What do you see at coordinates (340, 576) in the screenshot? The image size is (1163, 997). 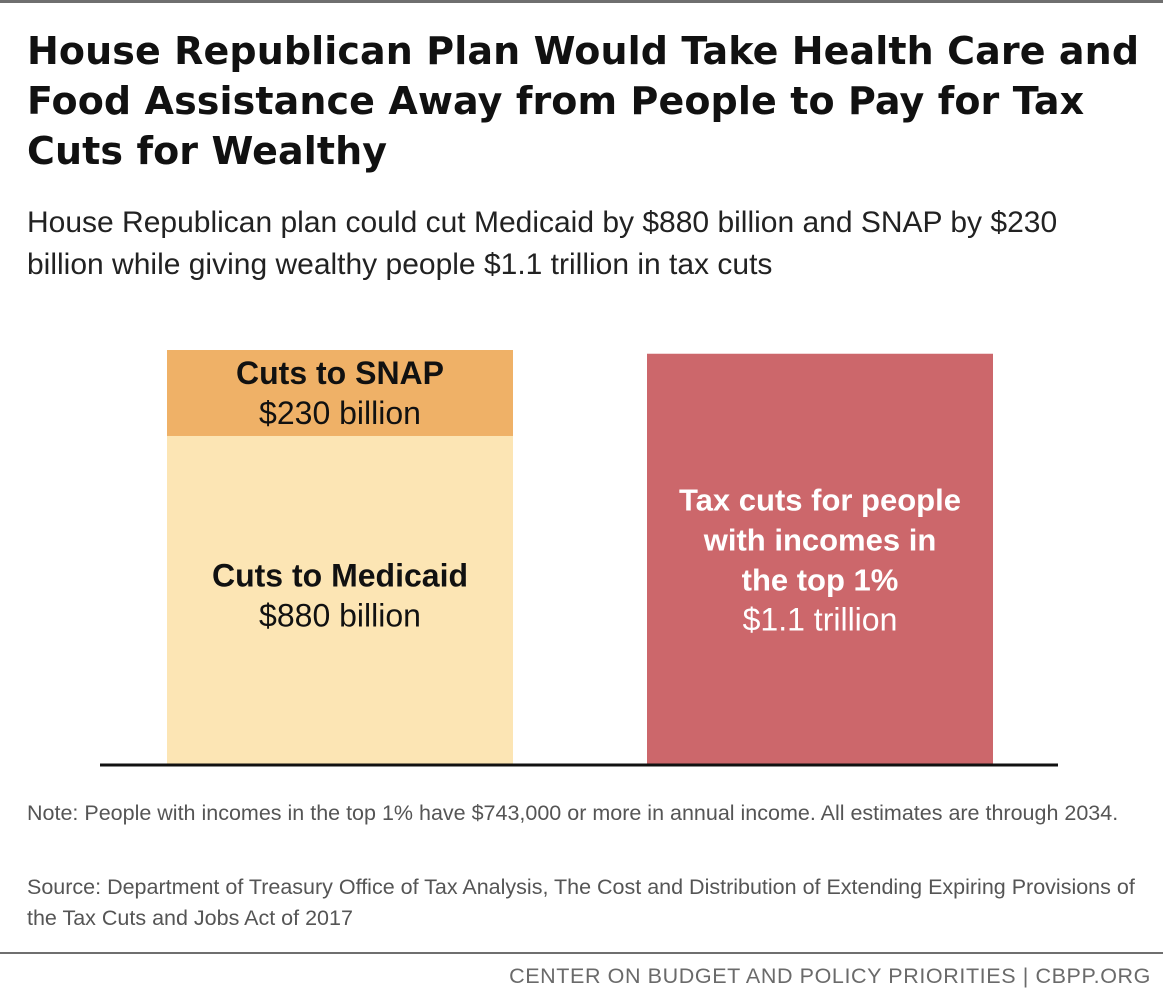 I see `bar-label-medicaid: Cuts to Medicaid` at bounding box center [340, 576].